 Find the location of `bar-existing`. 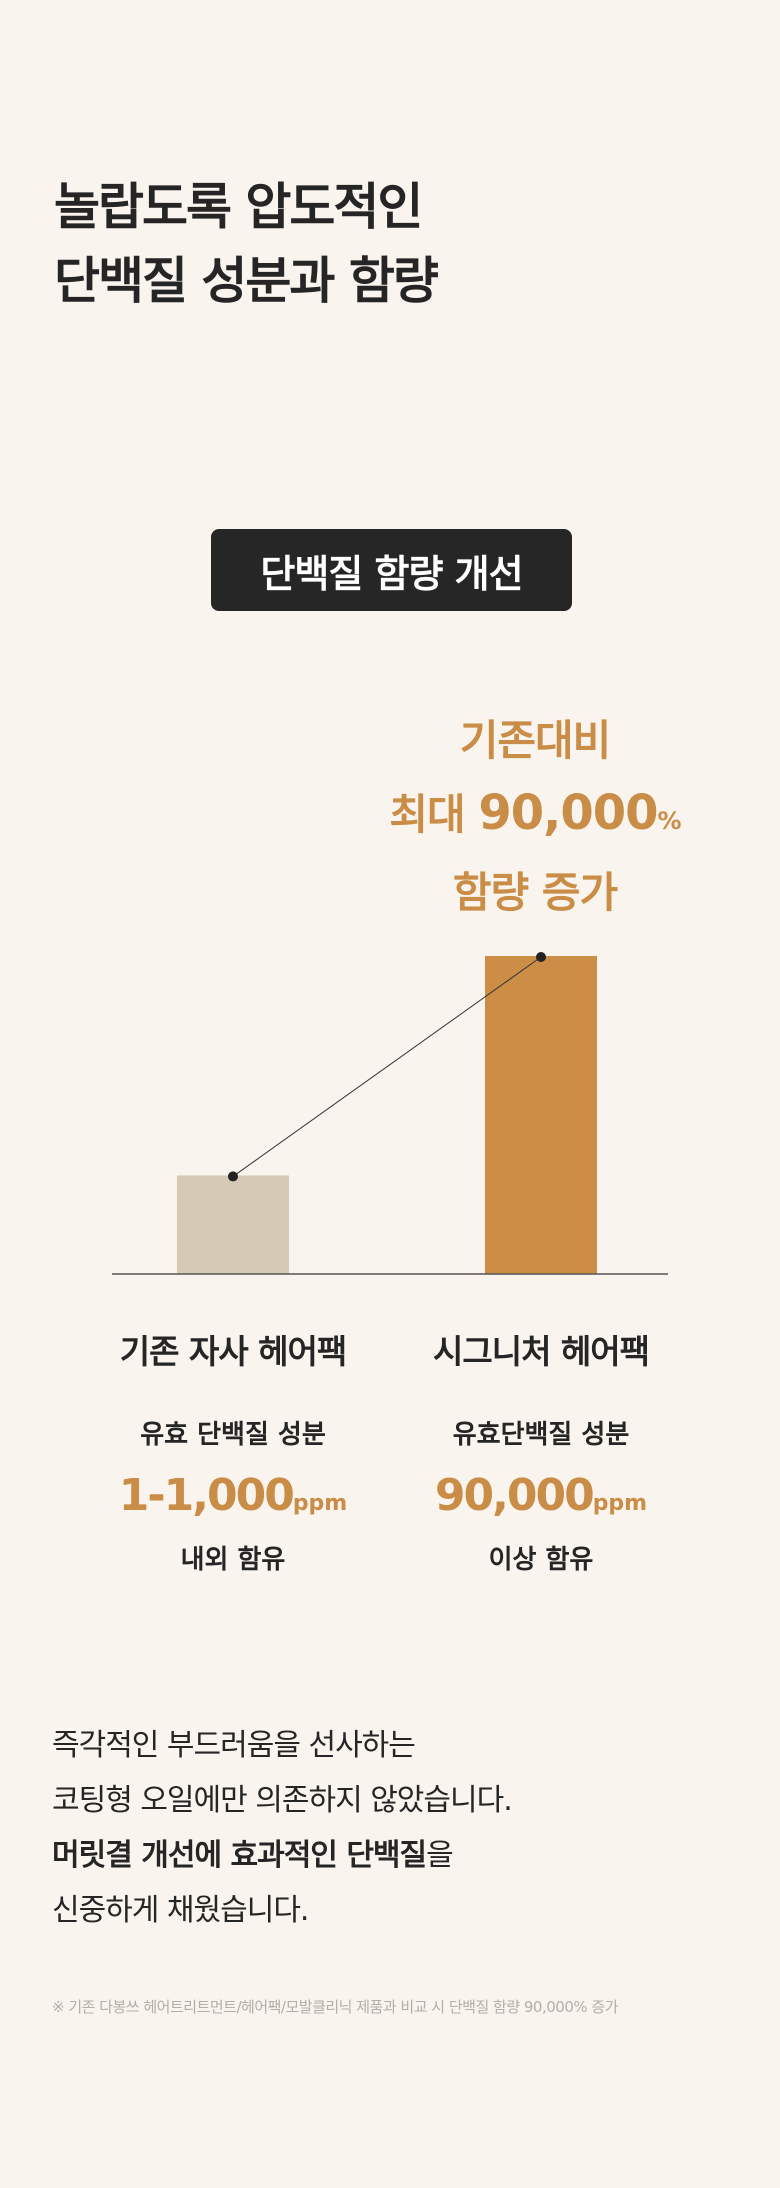

bar-existing is located at coordinates (233, 1224).